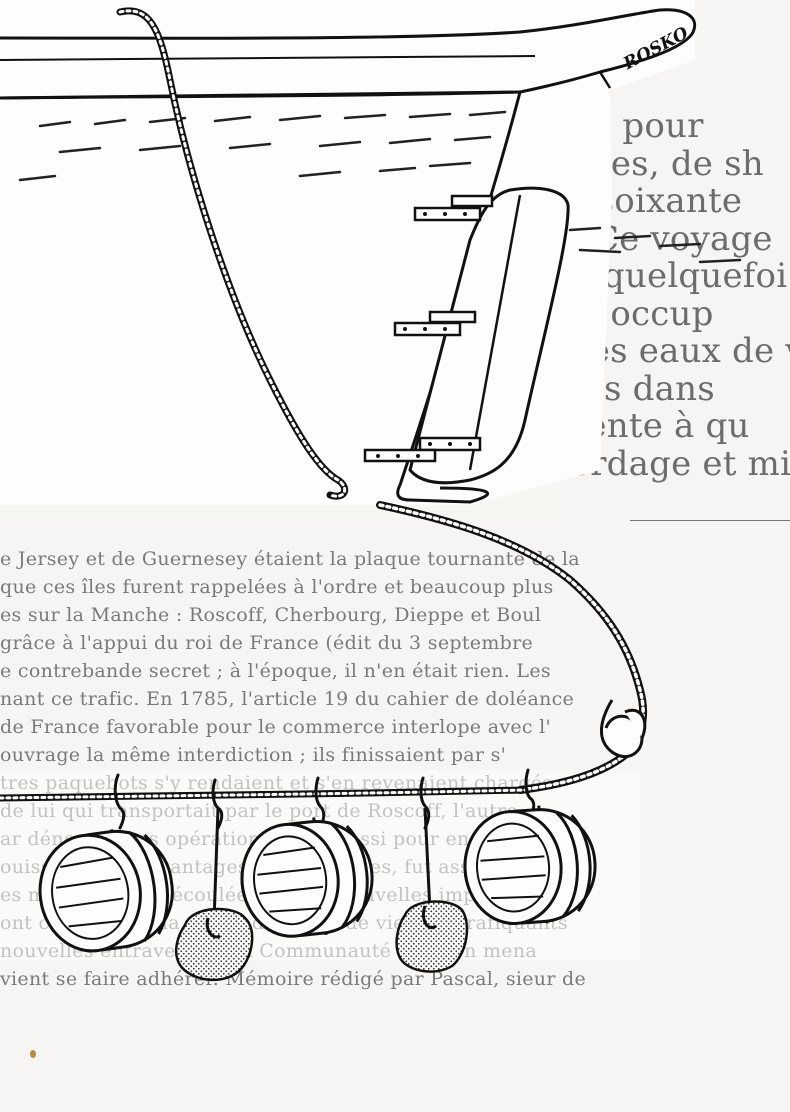 This screenshot has height=1112, width=790. Describe the element at coordinates (33, 1054) in the screenshot. I see `paper-stain` at that location.